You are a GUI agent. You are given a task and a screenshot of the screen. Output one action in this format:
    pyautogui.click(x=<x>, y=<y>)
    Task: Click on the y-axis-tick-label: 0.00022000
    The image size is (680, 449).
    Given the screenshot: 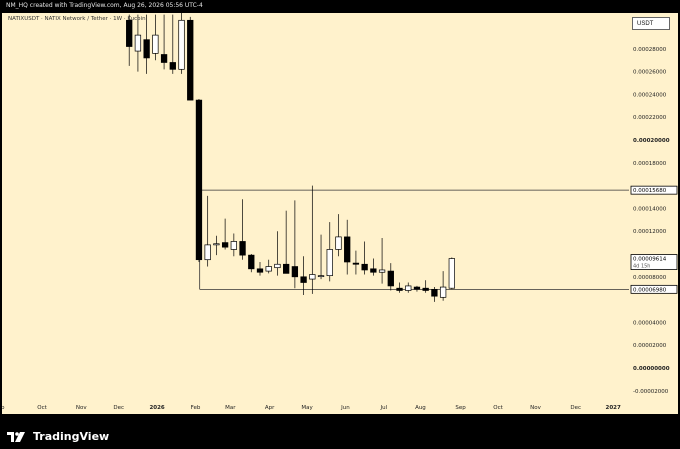 What is the action you would take?
    pyautogui.click(x=650, y=118)
    